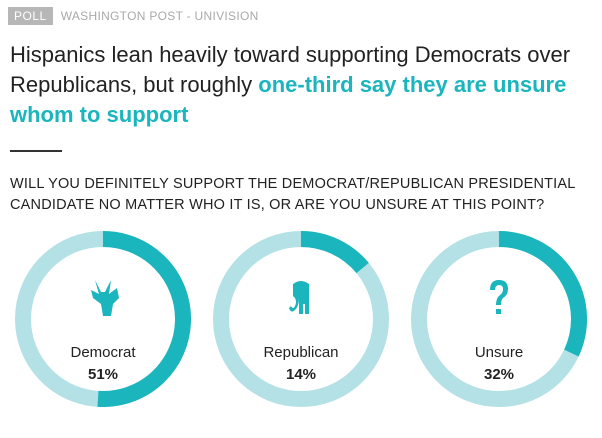 The width and height of the screenshot is (602, 438). I want to click on chart-label: Democrat, so click(103, 352).